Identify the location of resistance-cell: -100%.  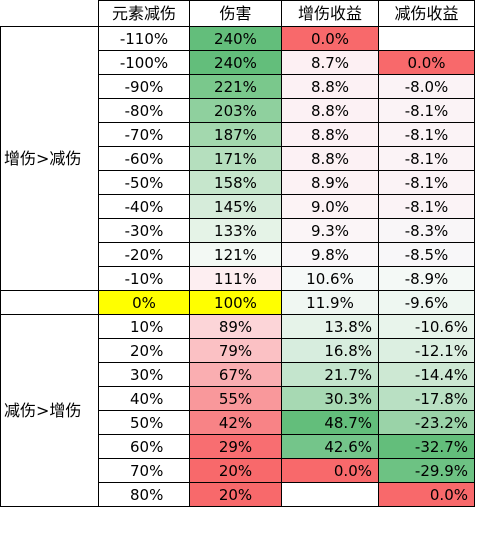
(144, 62).